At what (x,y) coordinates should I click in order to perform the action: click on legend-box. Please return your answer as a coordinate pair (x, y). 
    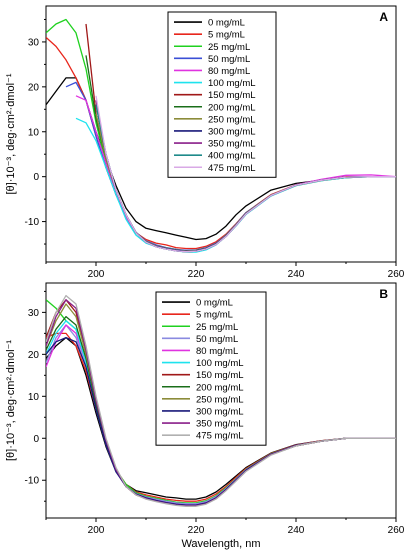
    Looking at the image, I should click on (211, 368).